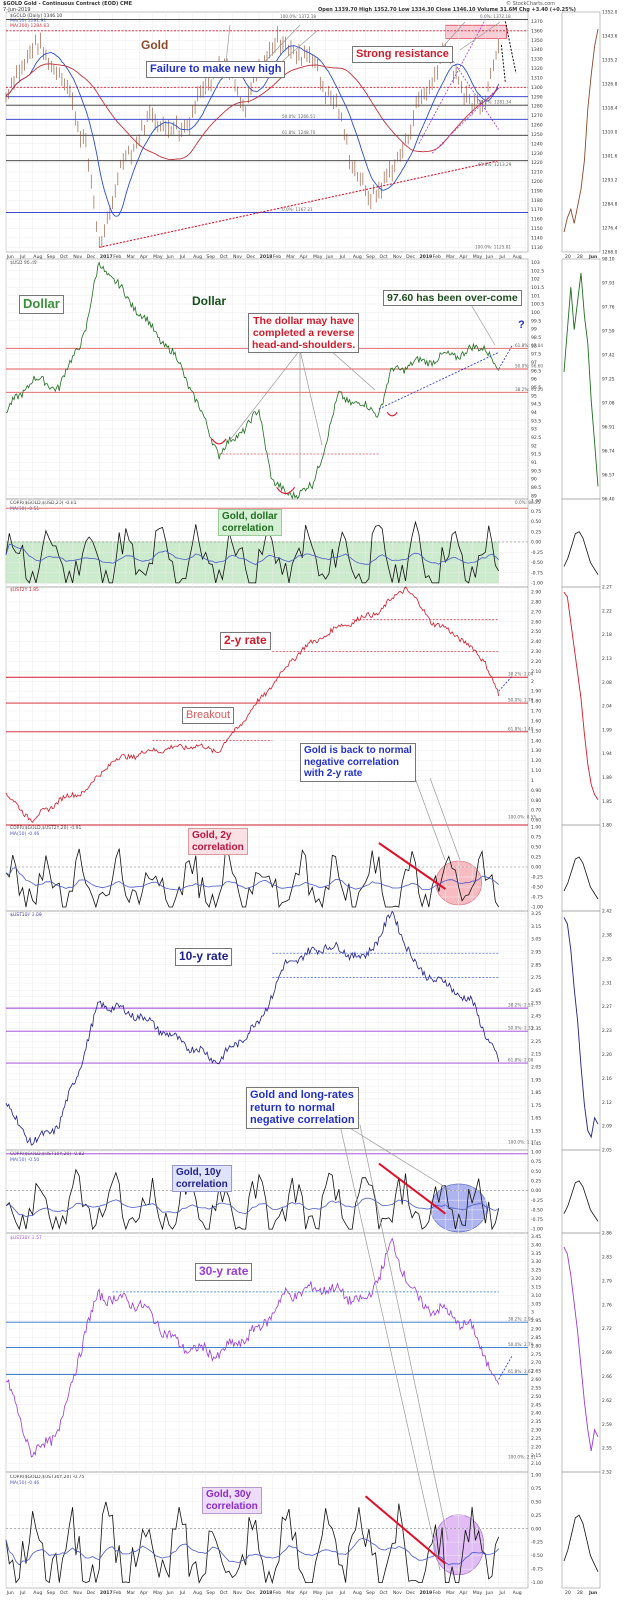 The height and width of the screenshot is (1609, 640). What do you see at coordinates (37, 257) in the screenshot?
I see `x-tick-label: Aug` at bounding box center [37, 257].